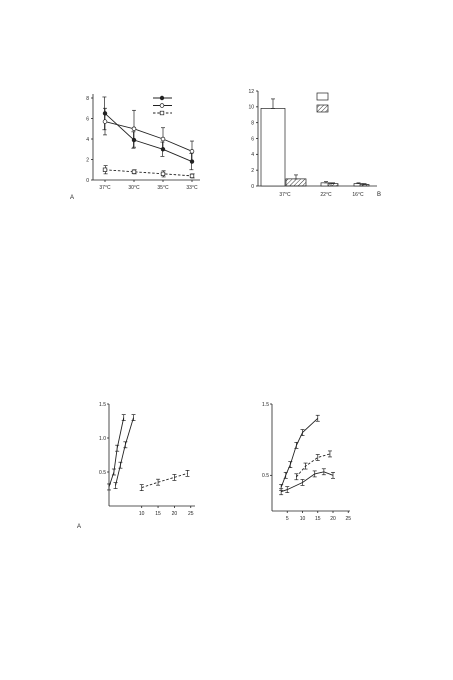  I want to click on x-tick-label: 5, so click(287, 519).